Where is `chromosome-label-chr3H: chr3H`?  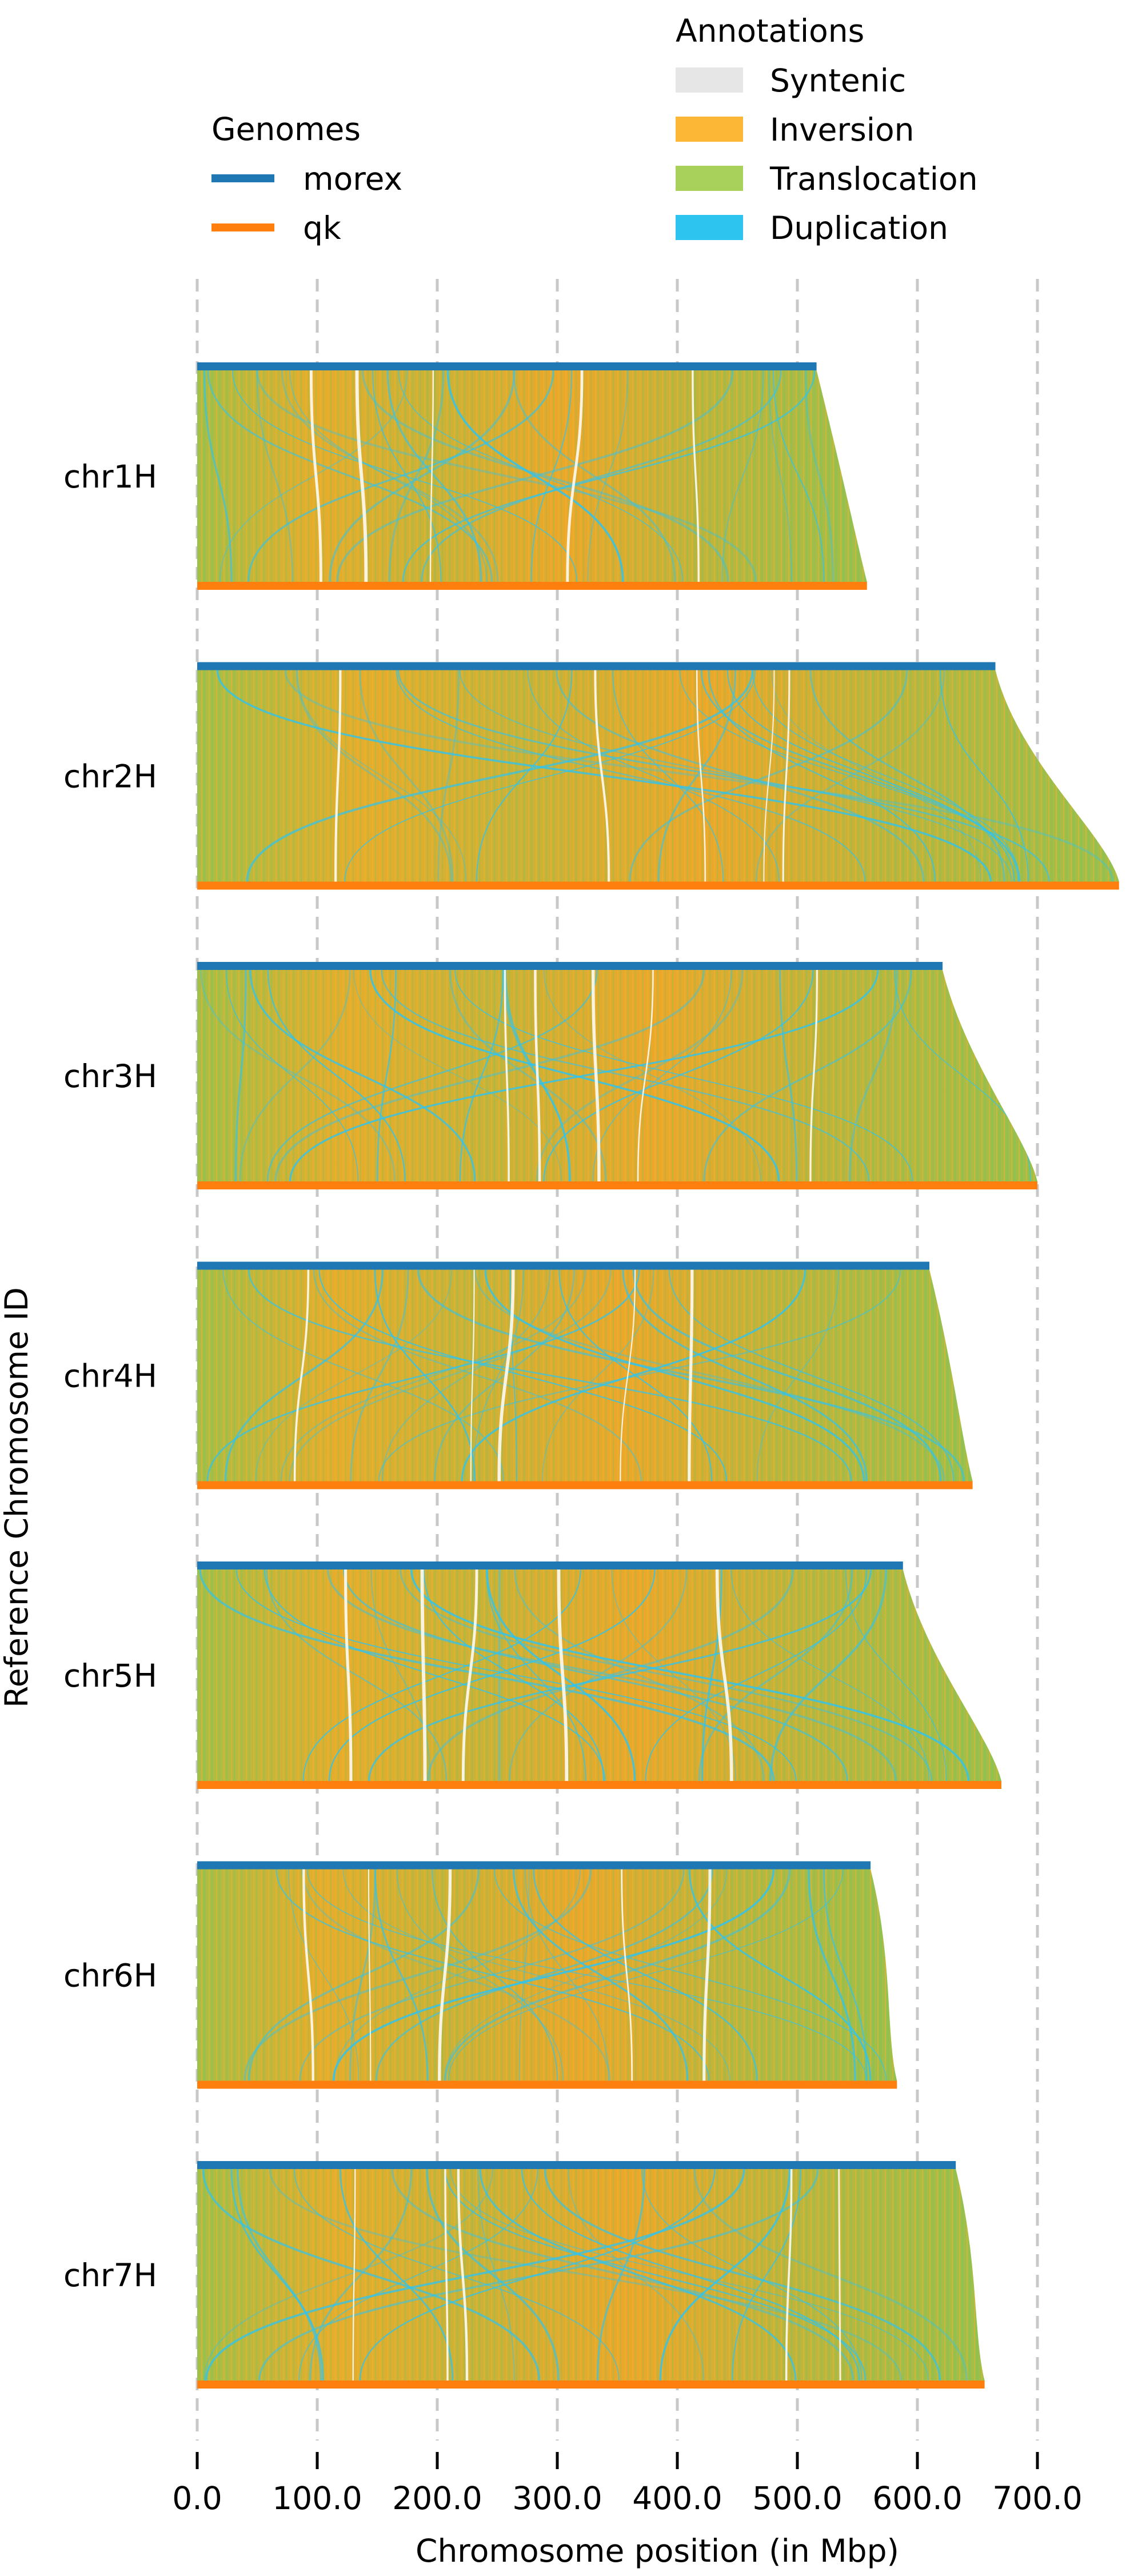
chromosome-label-chr3H: chr3H is located at coordinates (110, 1076).